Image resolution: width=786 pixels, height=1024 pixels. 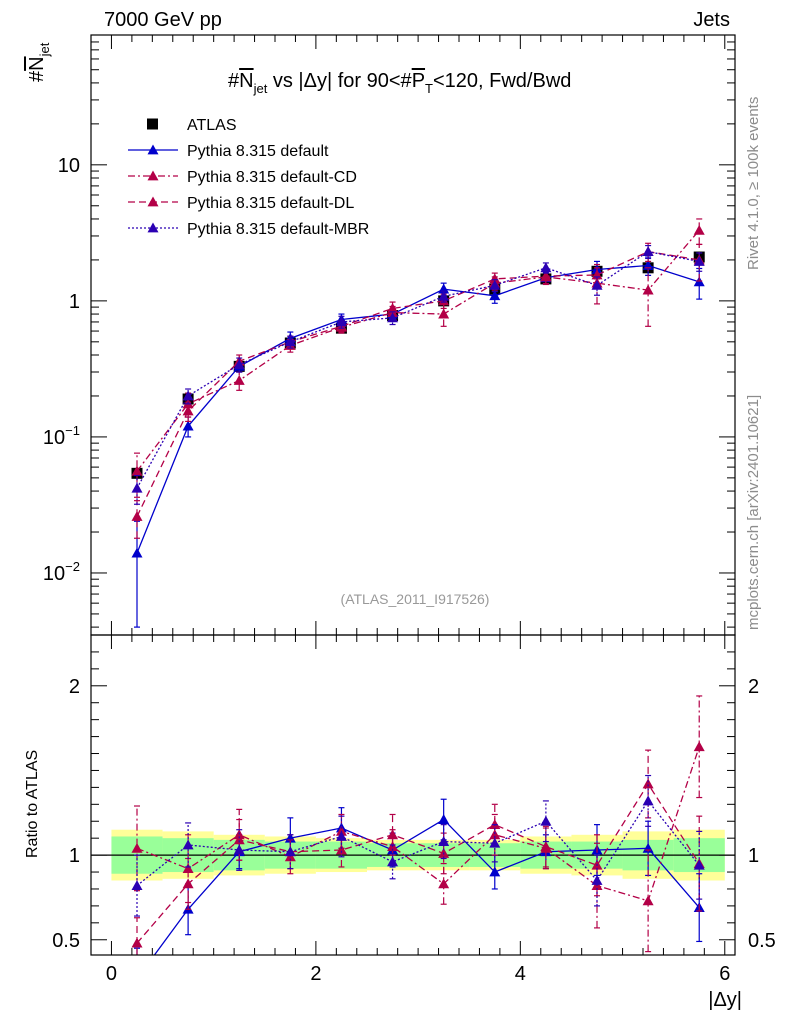 I want to click on legend-label: Pythia 8.315 default-DL, so click(x=270, y=203).